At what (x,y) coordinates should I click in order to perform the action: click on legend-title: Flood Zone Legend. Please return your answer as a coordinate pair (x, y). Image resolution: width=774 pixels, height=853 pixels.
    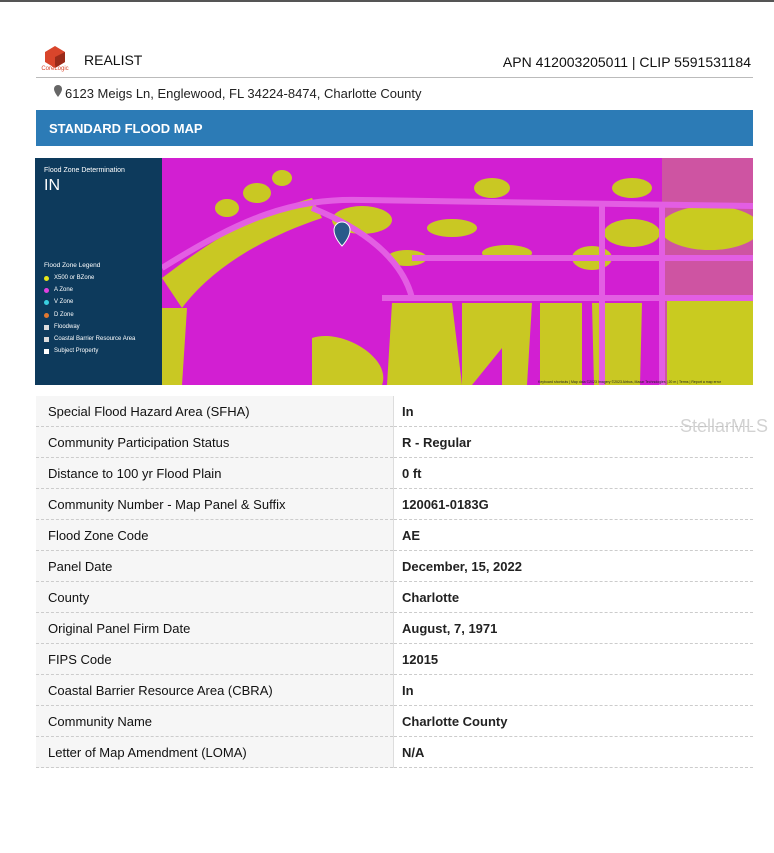
    Looking at the image, I should click on (72, 265).